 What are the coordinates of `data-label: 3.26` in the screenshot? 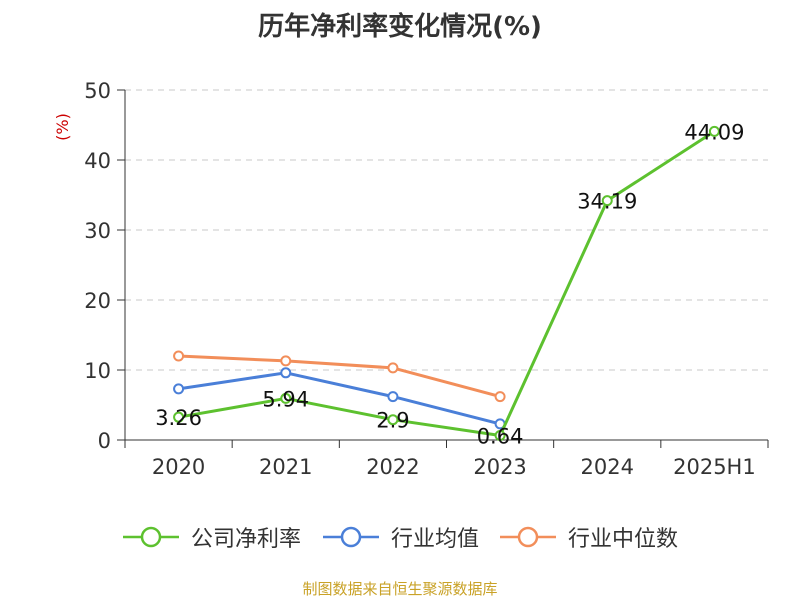 It's located at (178, 418).